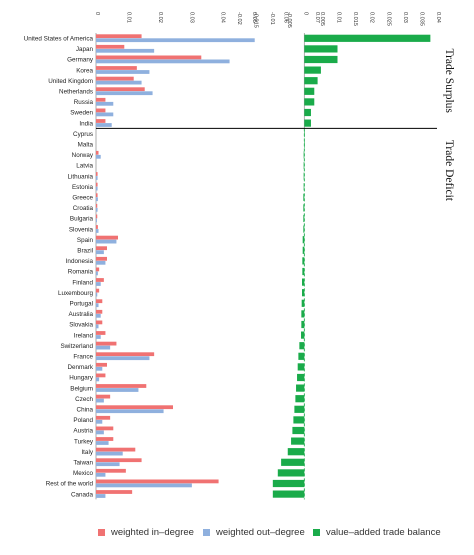  I want to click on category-label-germany: Germany, so click(80, 60).